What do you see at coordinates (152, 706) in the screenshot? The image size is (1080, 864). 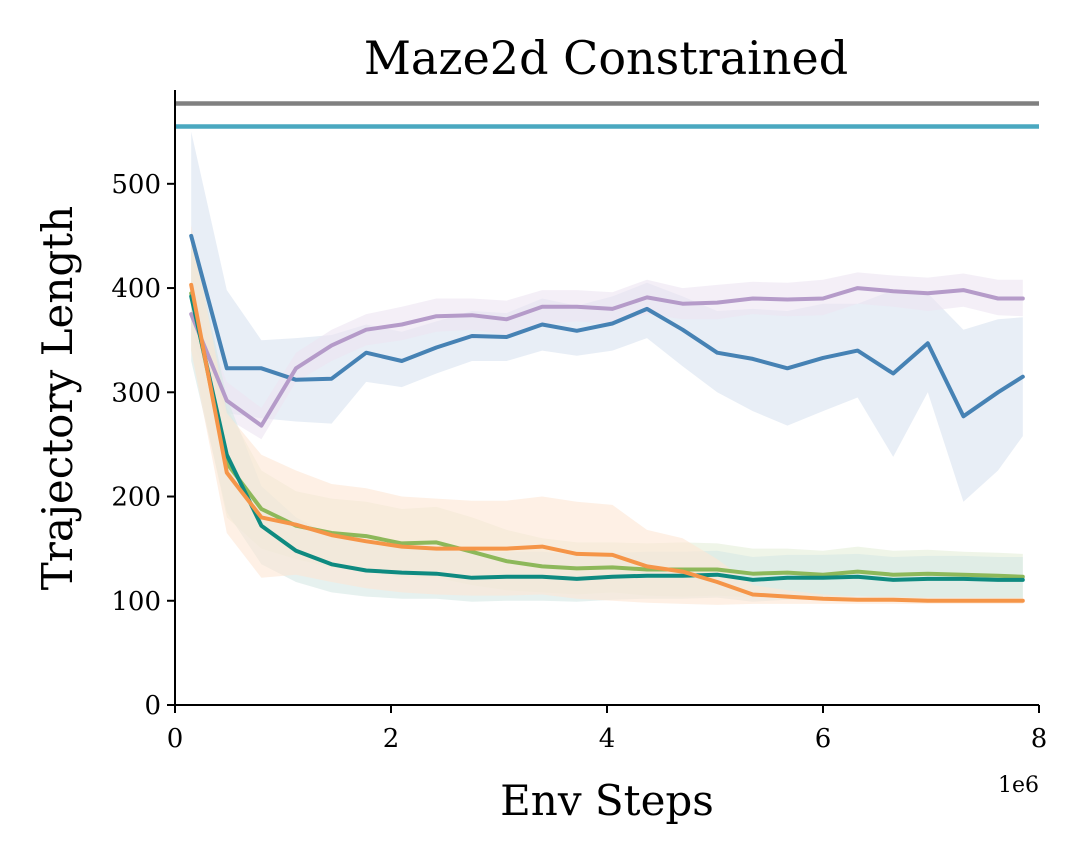 I see `y-tick-label: 0` at bounding box center [152, 706].